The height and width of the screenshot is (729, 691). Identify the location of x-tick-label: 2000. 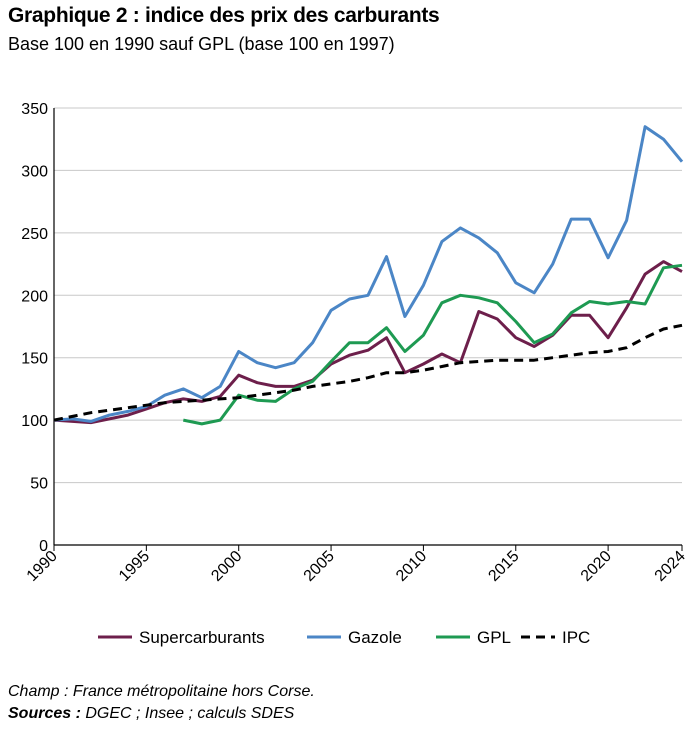
(226, 566).